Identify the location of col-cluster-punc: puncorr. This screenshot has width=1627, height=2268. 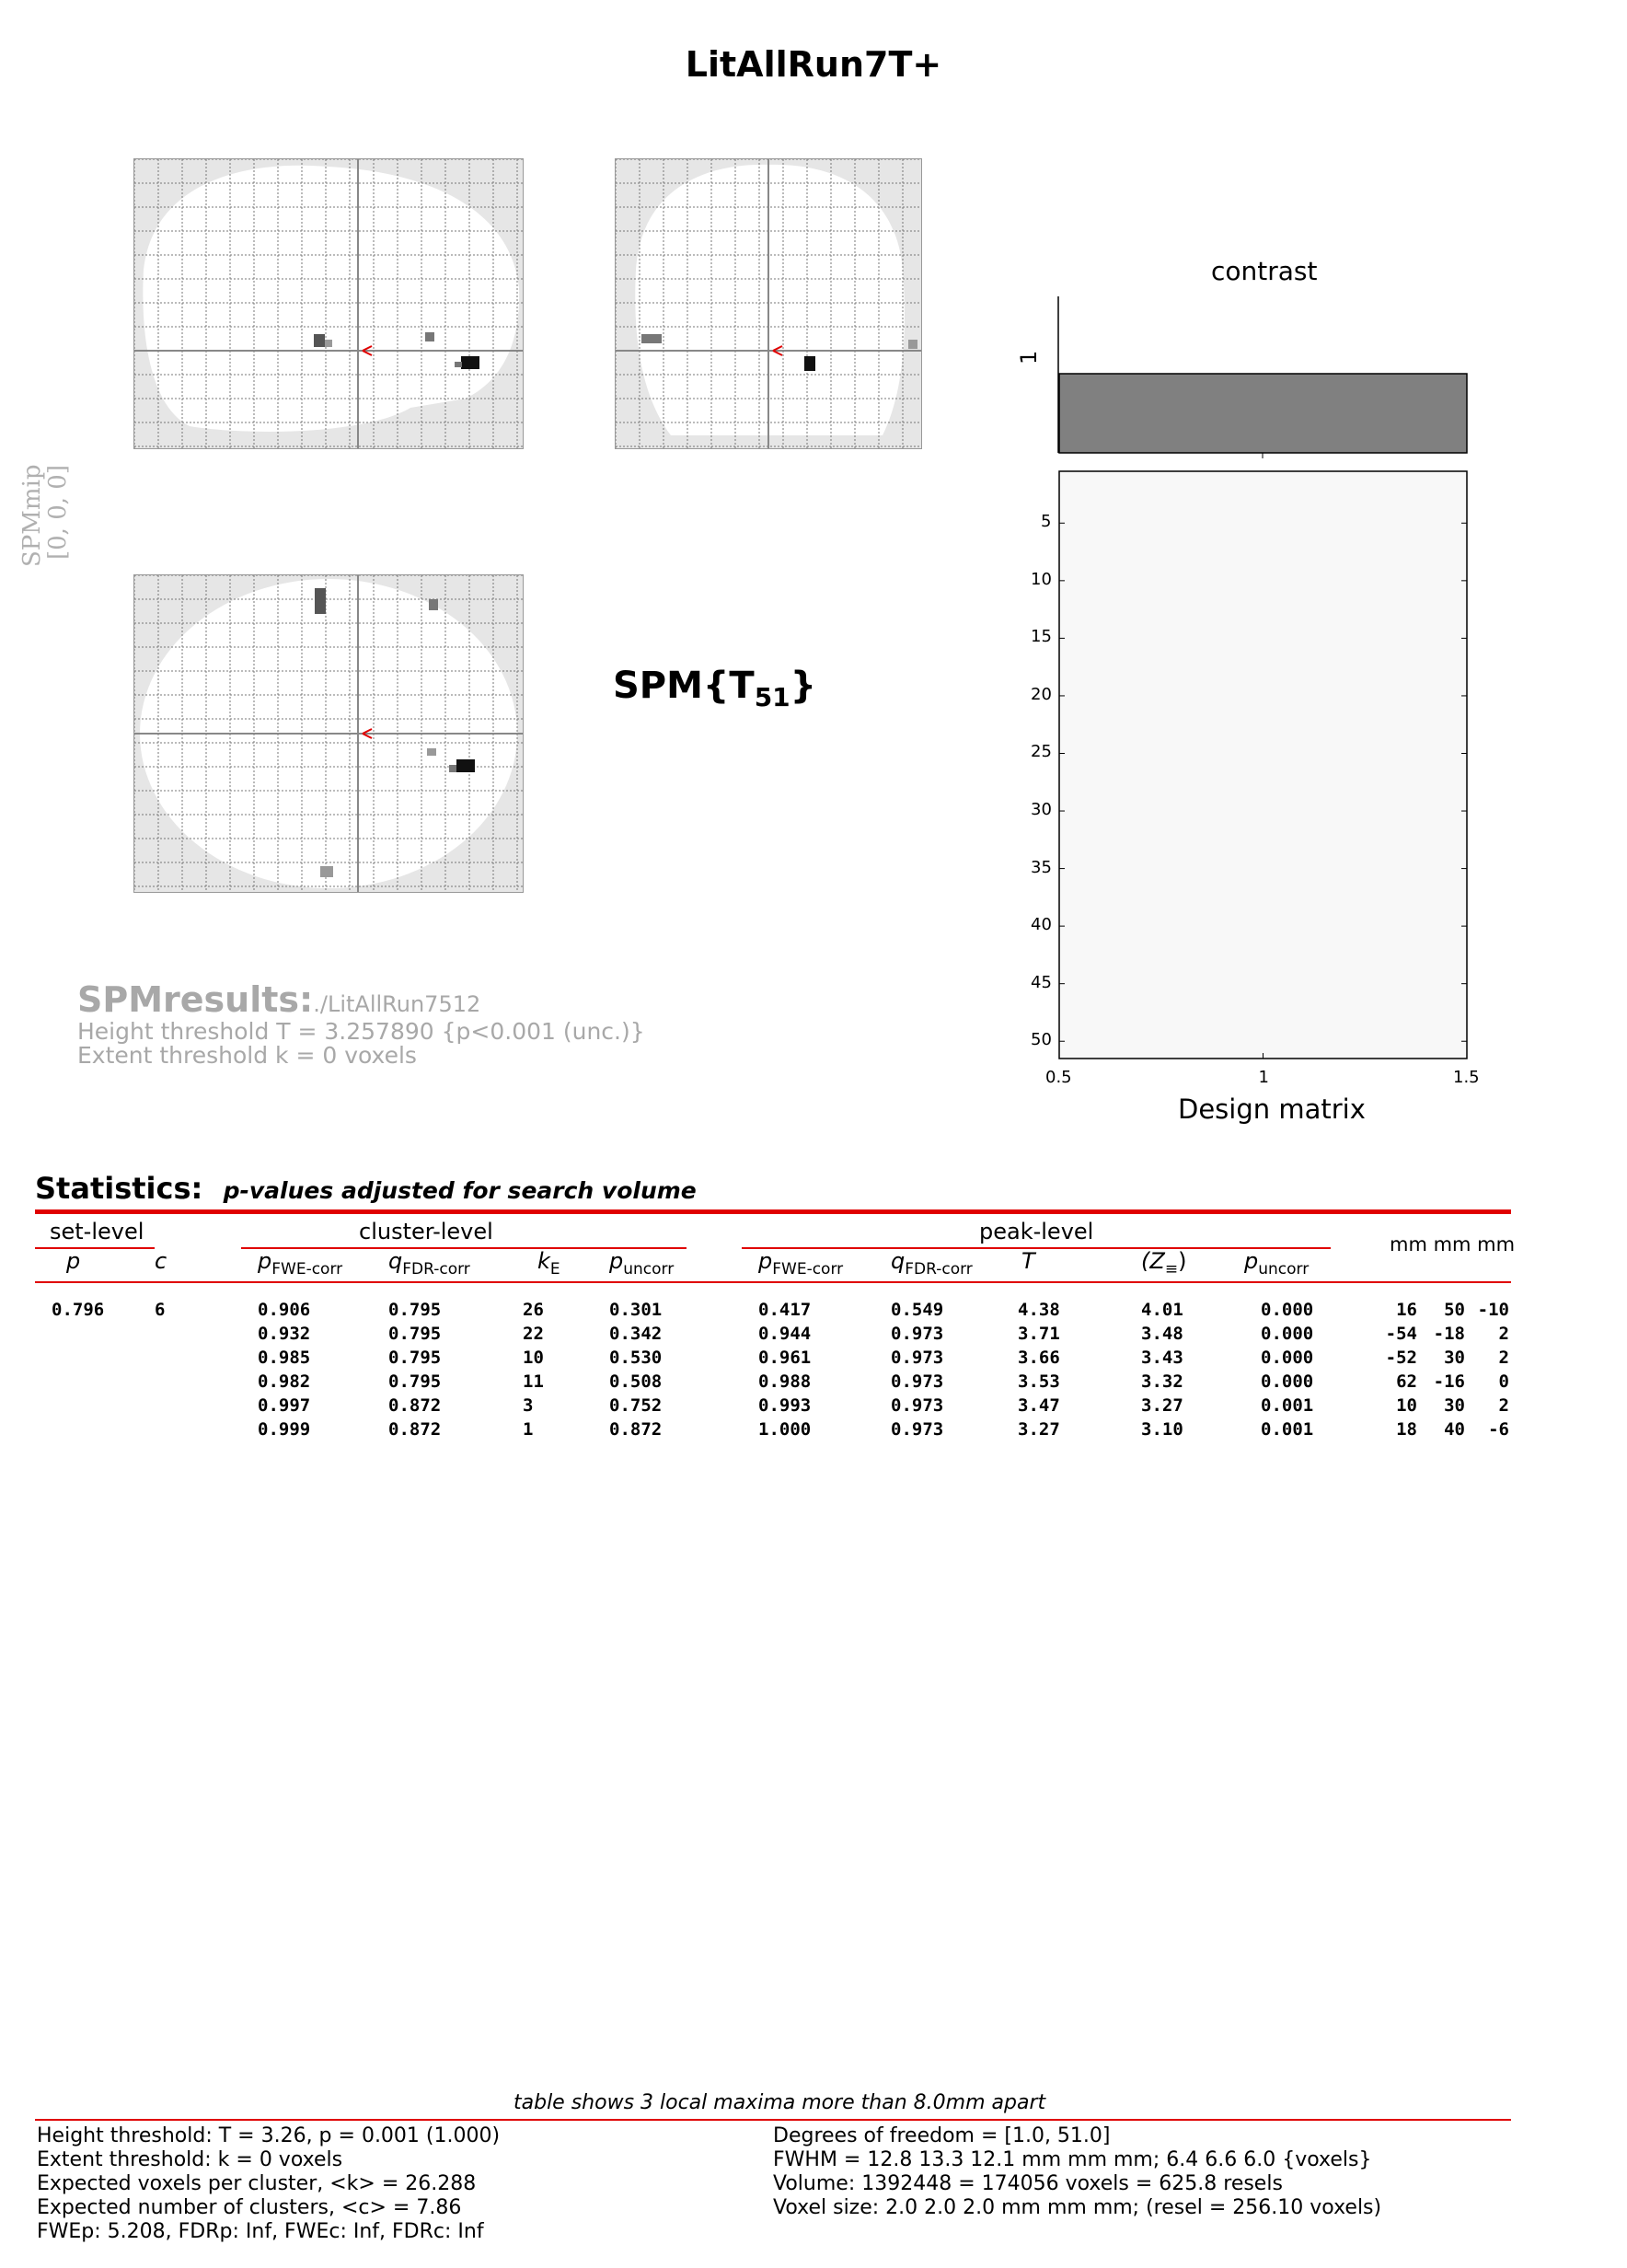
(641, 1263).